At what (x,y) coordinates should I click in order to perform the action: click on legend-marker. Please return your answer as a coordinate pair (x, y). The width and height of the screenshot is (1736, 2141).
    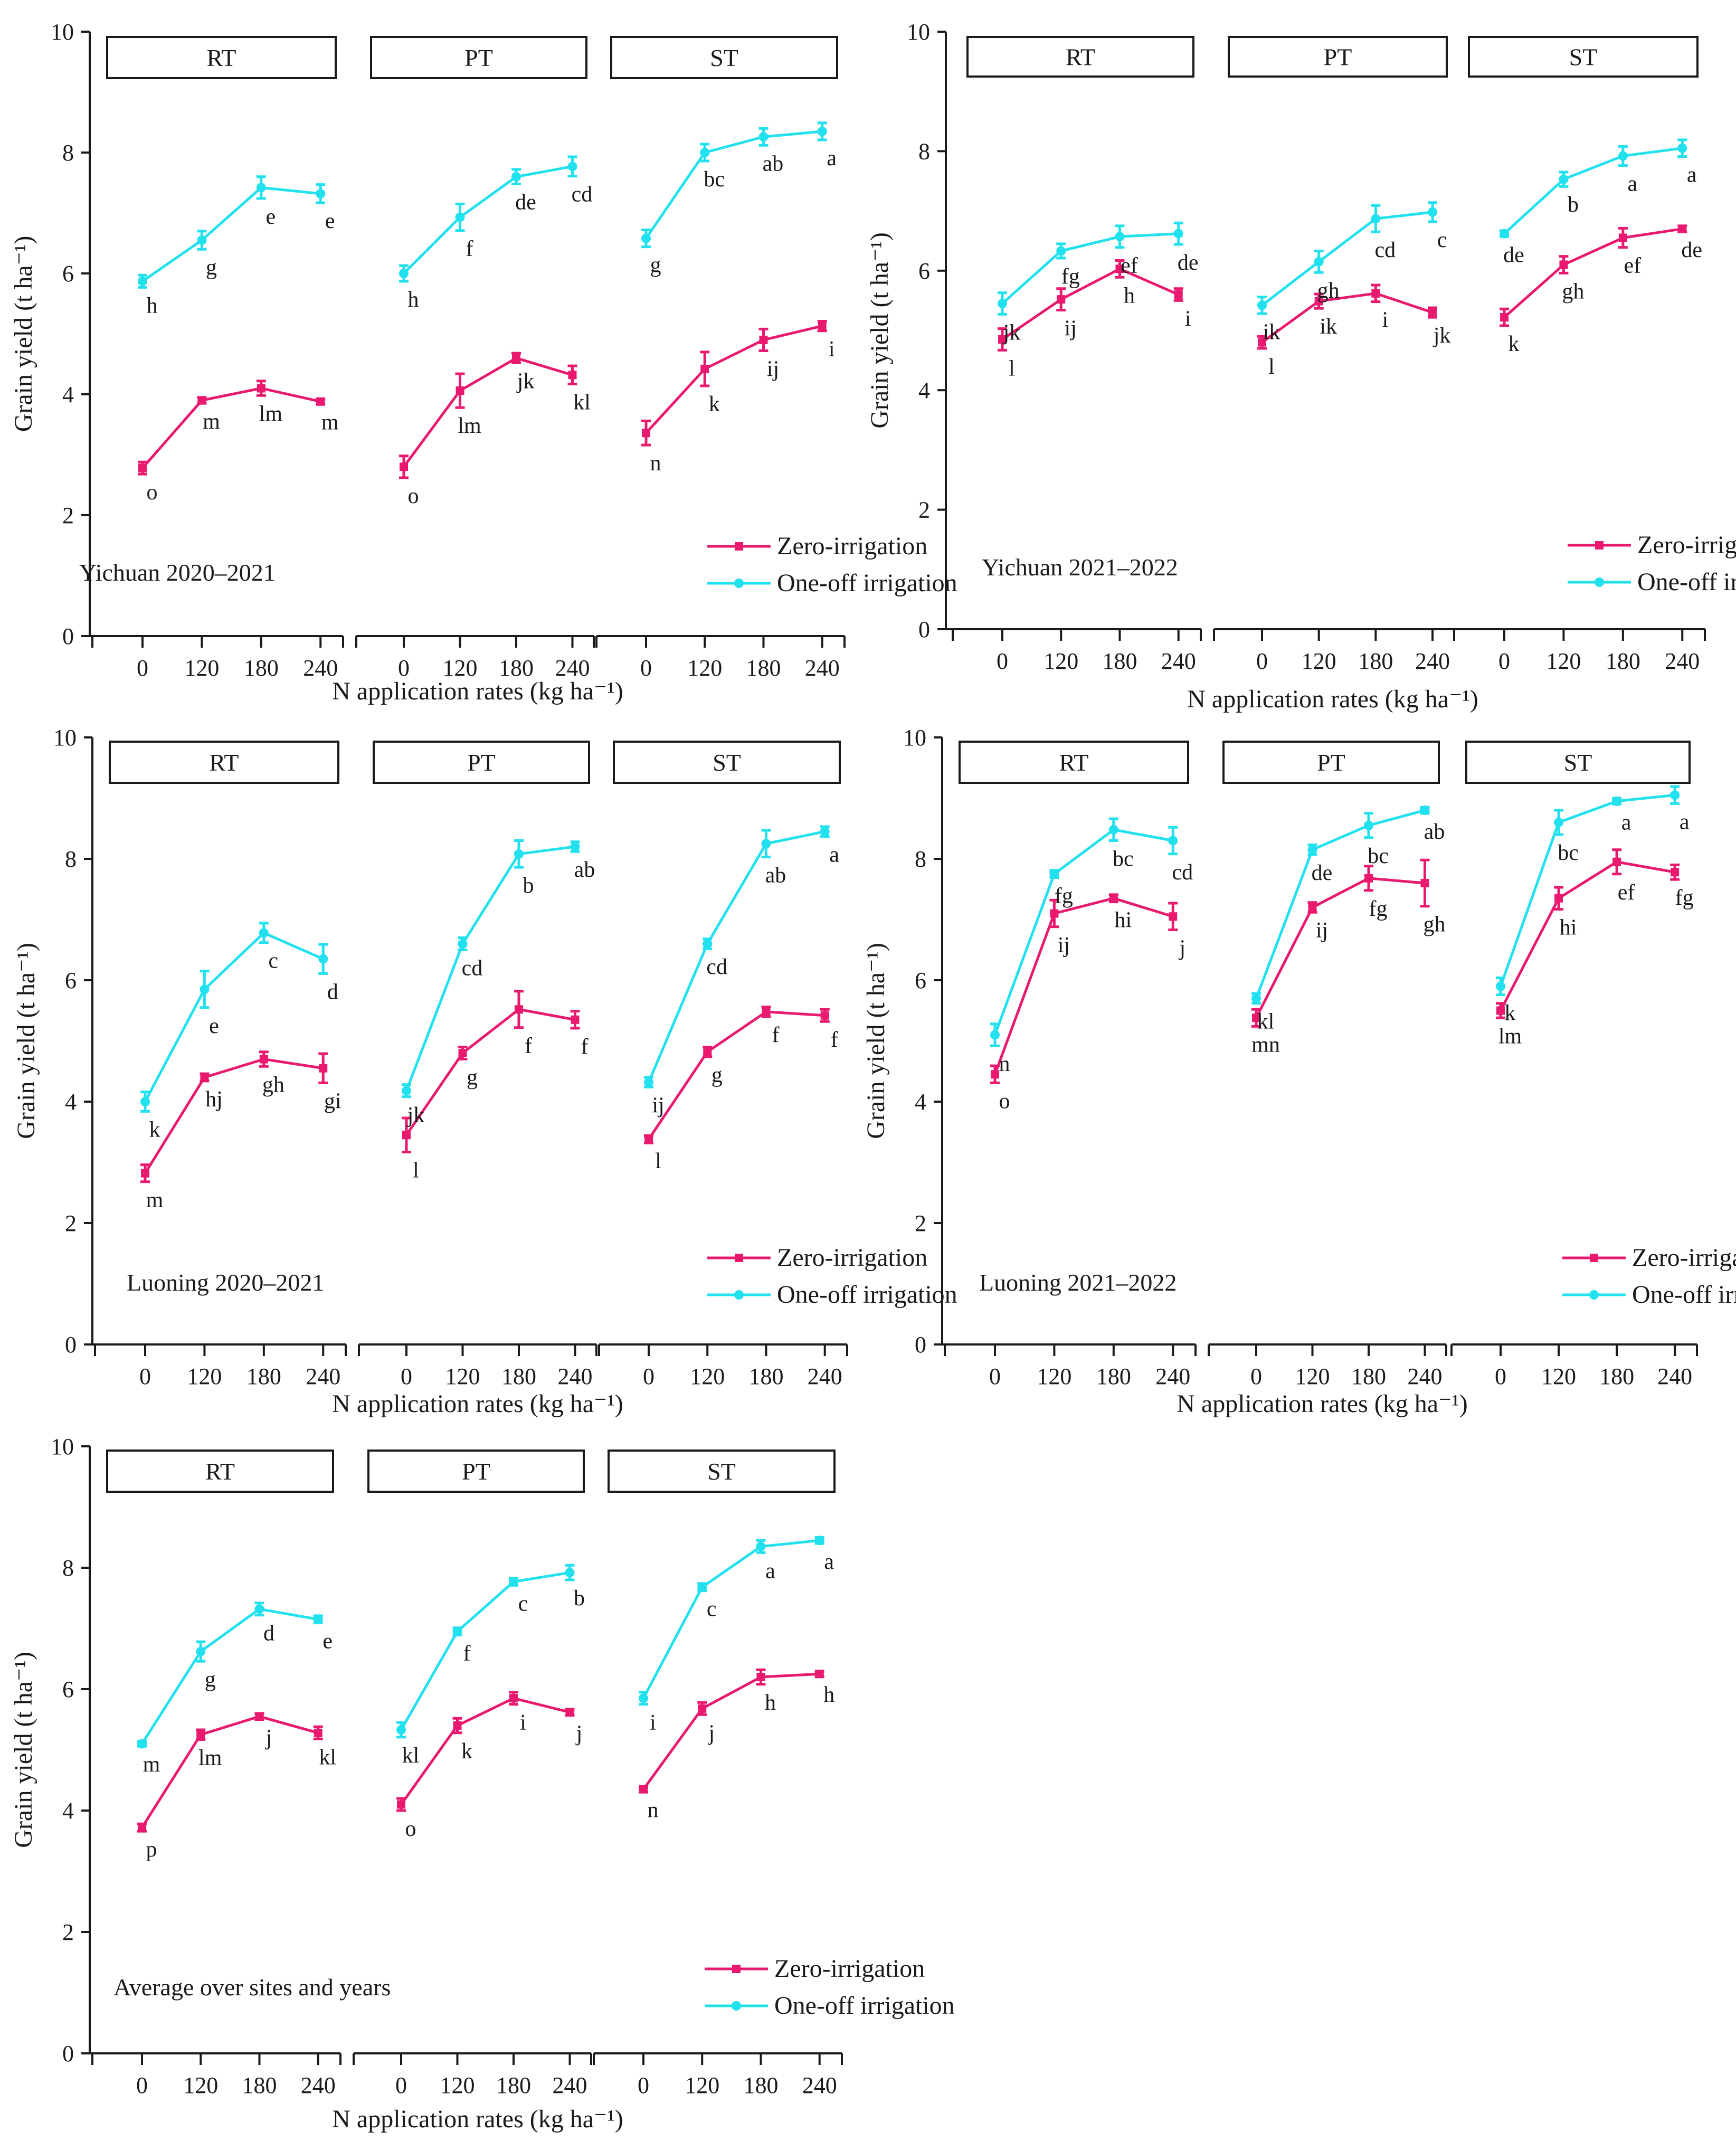
    Looking at the image, I should click on (739, 1258).